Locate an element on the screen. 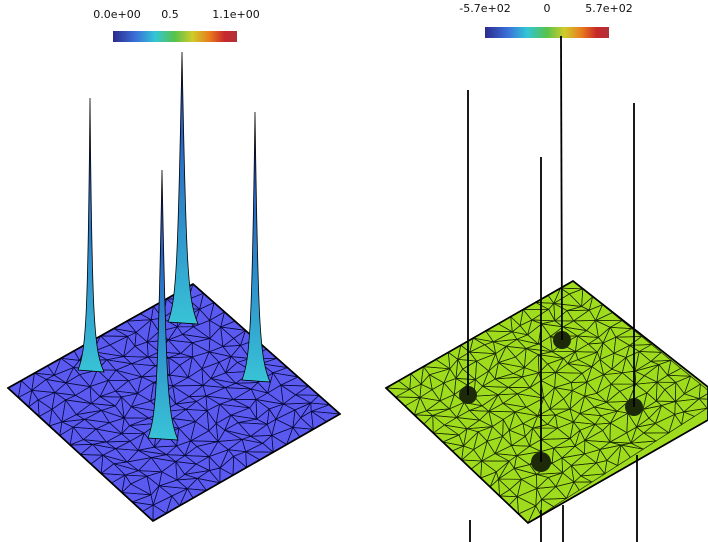 The height and width of the screenshot is (542, 708). left-colorbar-tick-min: 0.0e+00 is located at coordinates (116, 14).